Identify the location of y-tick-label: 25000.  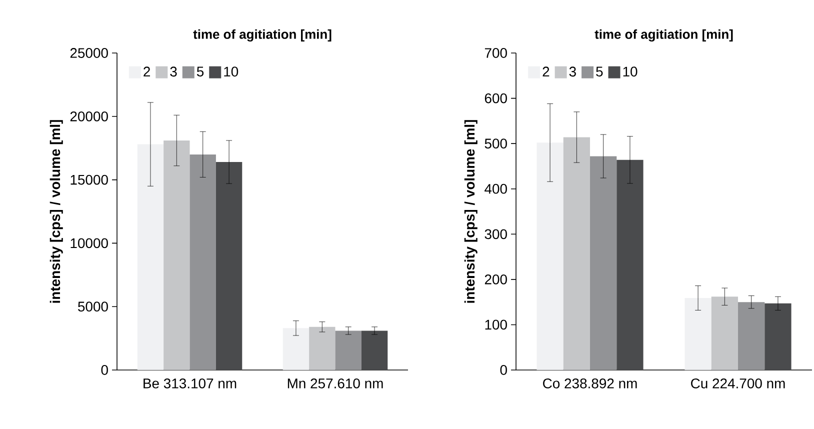
(89, 53).